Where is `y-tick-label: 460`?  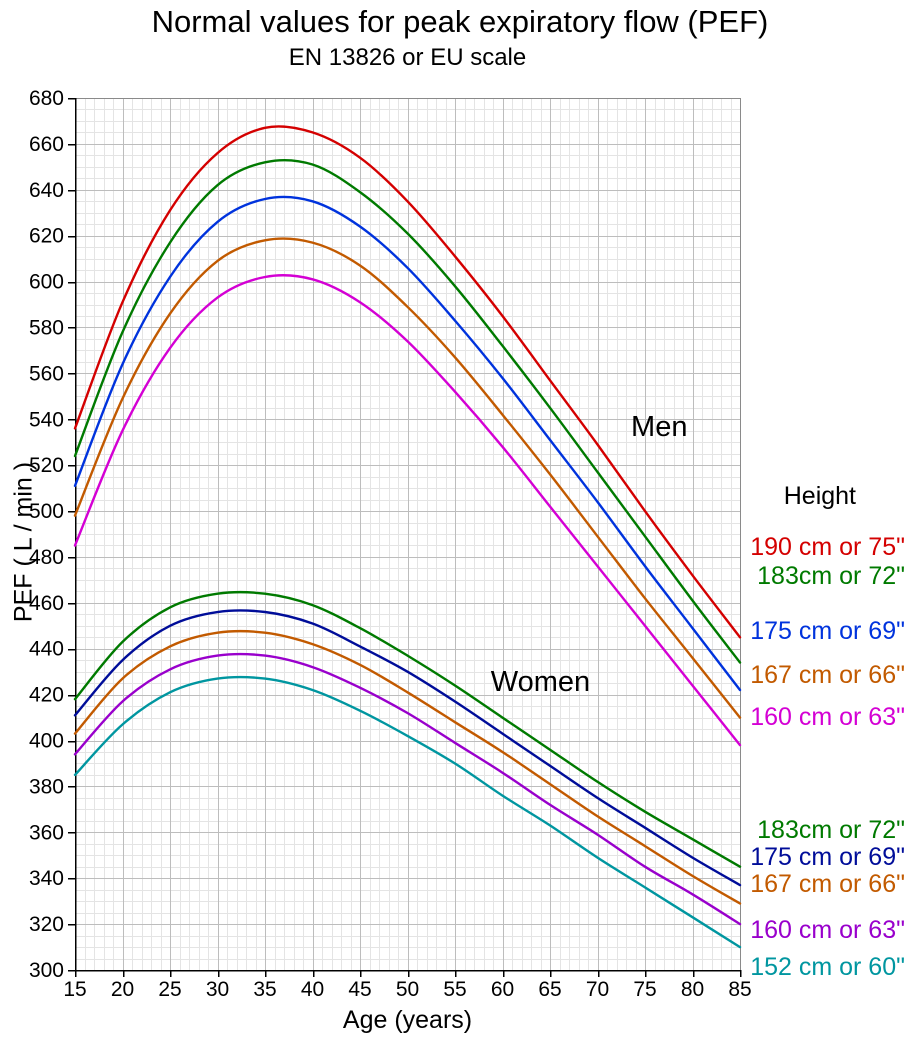 y-tick-label: 460 is located at coordinates (46, 603).